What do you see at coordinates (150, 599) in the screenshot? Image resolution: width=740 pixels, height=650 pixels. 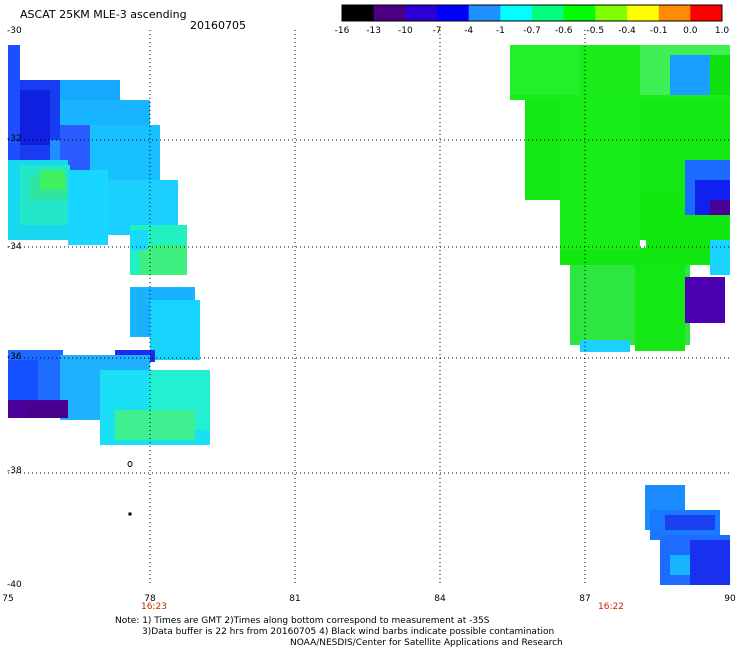 I see `lon-label: 78` at bounding box center [150, 599].